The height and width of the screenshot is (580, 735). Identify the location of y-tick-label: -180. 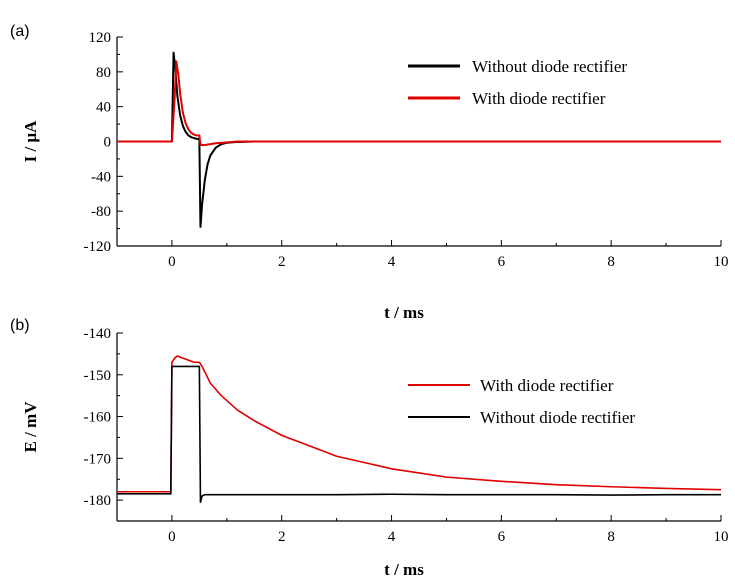
(98, 501).